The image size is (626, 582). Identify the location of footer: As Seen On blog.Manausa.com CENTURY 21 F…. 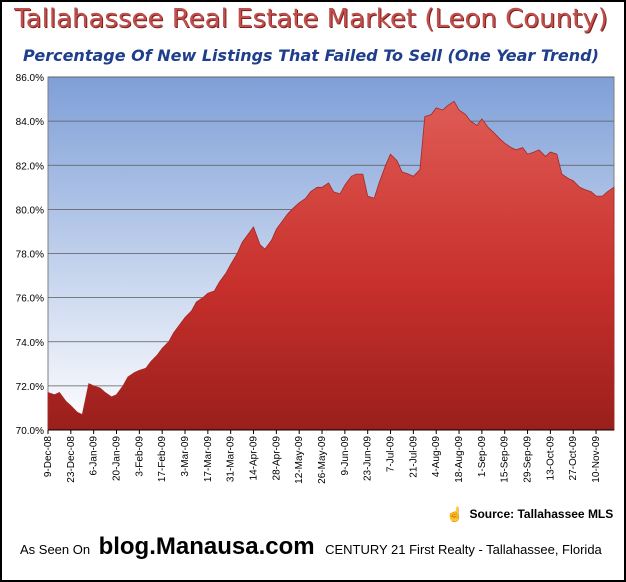
(320, 547).